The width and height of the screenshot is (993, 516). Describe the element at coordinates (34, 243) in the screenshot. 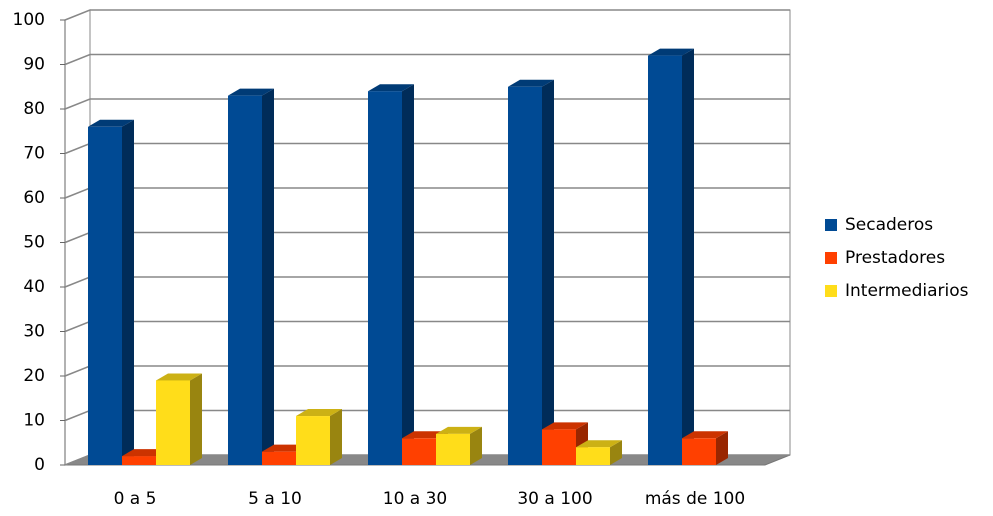

I see `y-tick-label: 50` at that location.